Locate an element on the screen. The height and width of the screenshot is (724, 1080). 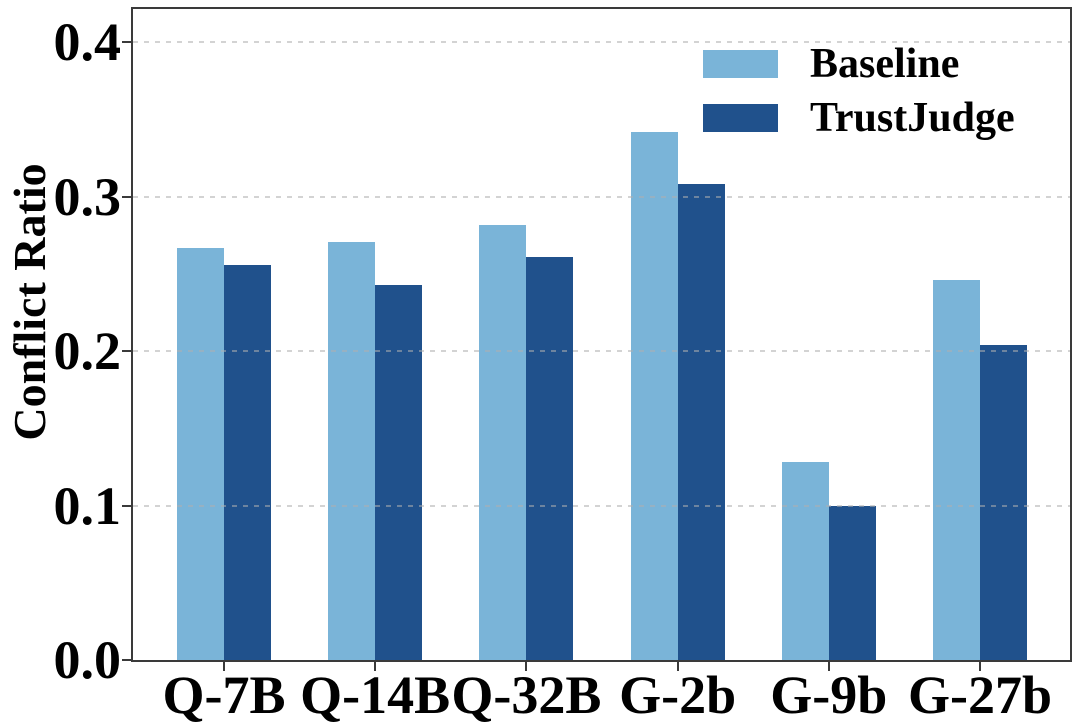
bar-trustjudge-q-32b is located at coordinates (550, 458).